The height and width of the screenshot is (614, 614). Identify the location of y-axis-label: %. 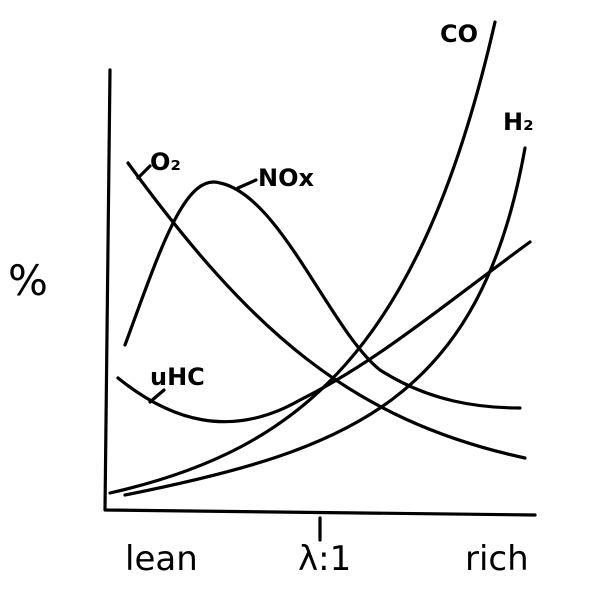
(28, 280).